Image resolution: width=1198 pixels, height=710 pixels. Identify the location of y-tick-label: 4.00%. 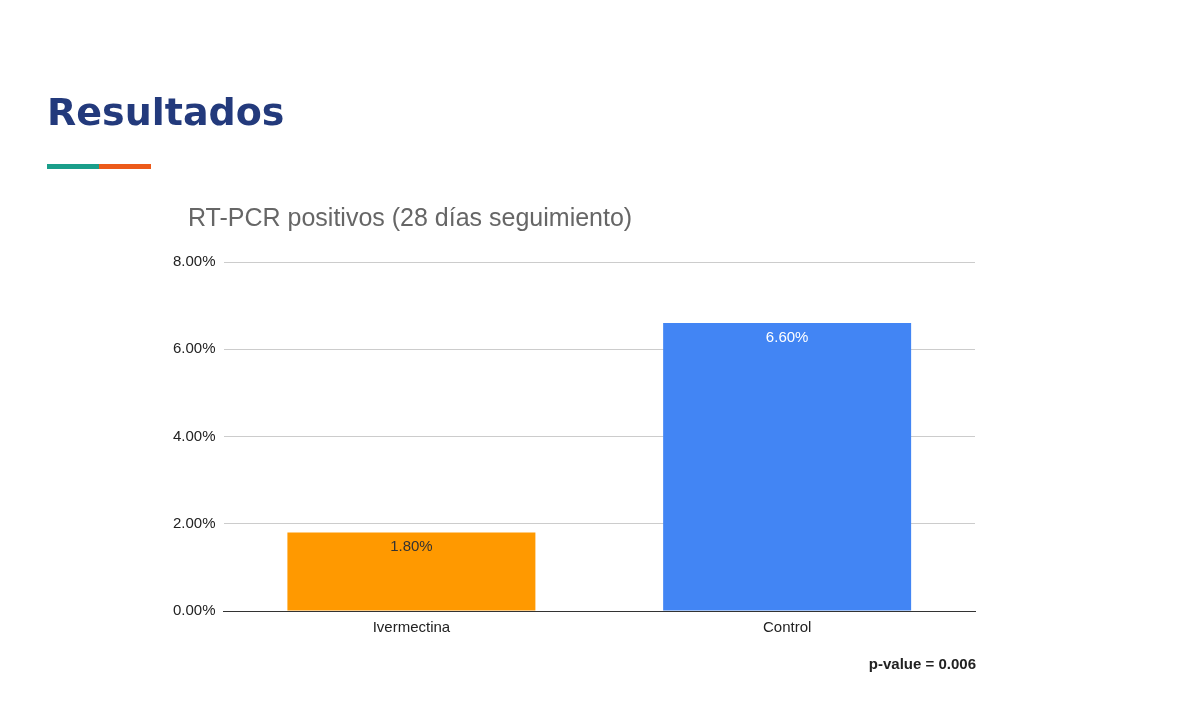
(194, 435).